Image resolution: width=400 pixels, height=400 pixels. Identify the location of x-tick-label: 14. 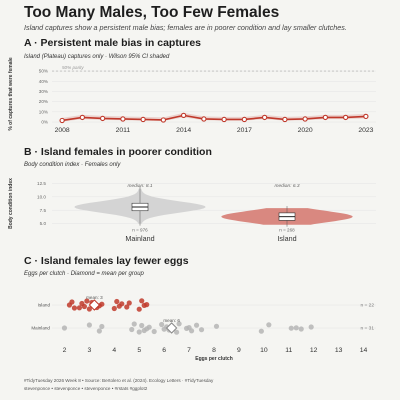
(364, 350).